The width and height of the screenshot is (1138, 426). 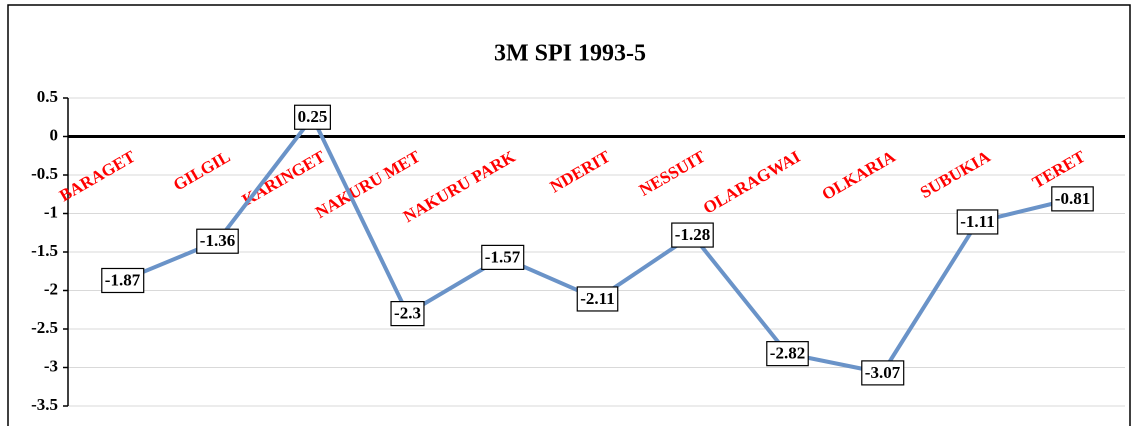 What do you see at coordinates (54, 134) in the screenshot?
I see `y-tick-label: 0` at bounding box center [54, 134].